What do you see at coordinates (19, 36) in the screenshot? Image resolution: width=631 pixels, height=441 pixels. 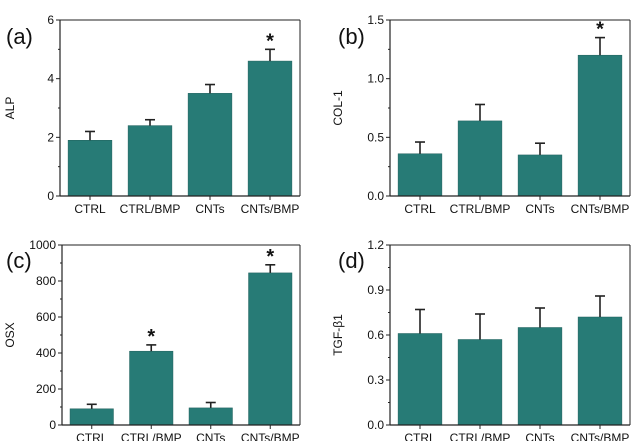 I see `panel-label: (a)` at bounding box center [19, 36].